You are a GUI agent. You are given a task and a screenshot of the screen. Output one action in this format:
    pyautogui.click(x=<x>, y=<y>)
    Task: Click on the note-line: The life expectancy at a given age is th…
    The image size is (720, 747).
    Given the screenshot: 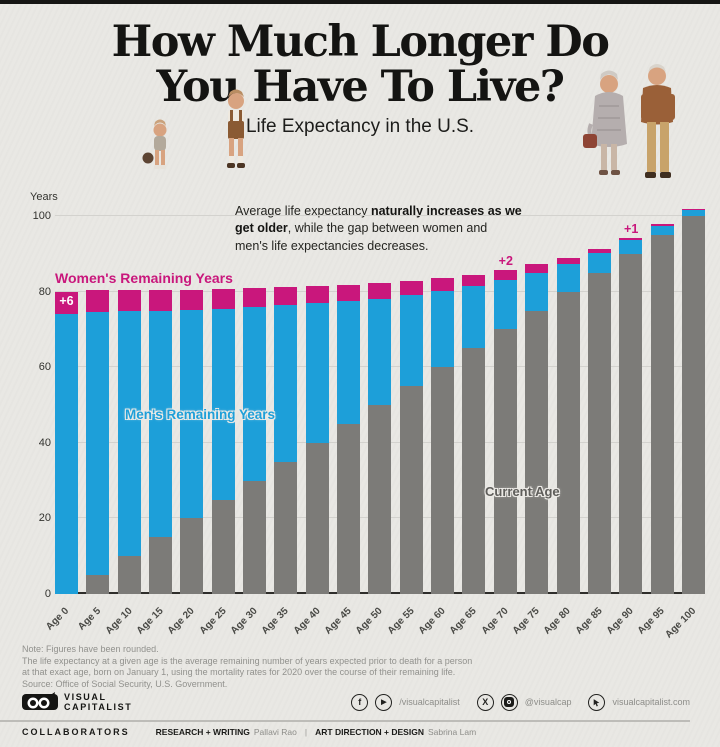 What is the action you would take?
    pyautogui.click(x=247, y=660)
    